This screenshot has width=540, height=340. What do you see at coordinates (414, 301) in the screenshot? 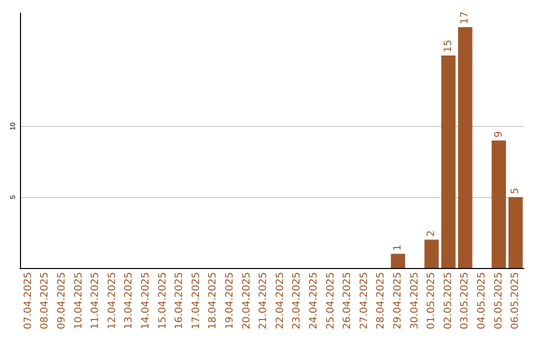
I see `x-tick-label: 30.04.2025` at bounding box center [414, 301].